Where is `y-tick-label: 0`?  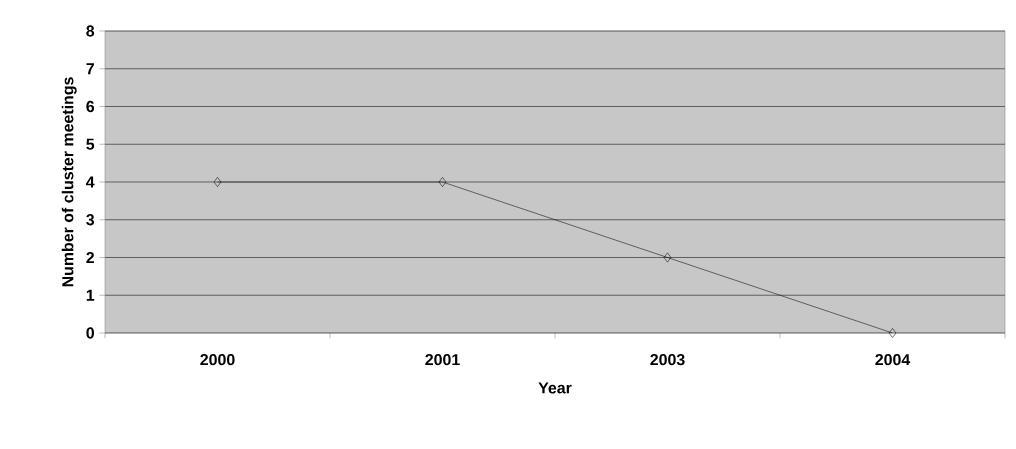 y-tick-label: 0 is located at coordinates (90, 333).